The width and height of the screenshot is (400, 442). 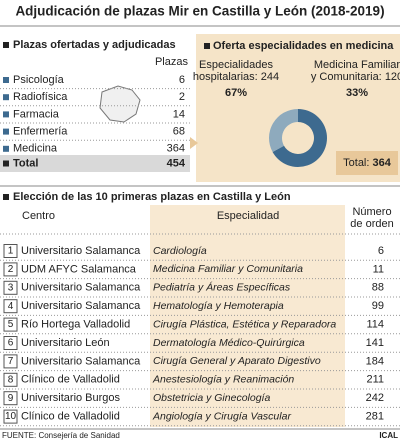 I want to click on especialidad: Medicina Familiar y Comunitaria, so click(x=228, y=269).